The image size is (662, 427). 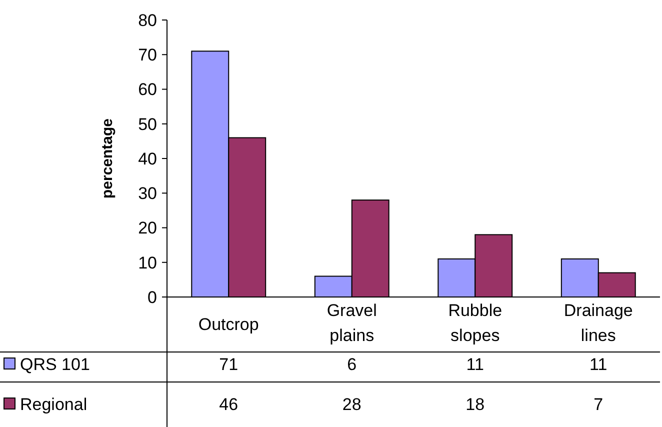 What do you see at coordinates (228, 364) in the screenshot?
I see `data-label: 71` at bounding box center [228, 364].